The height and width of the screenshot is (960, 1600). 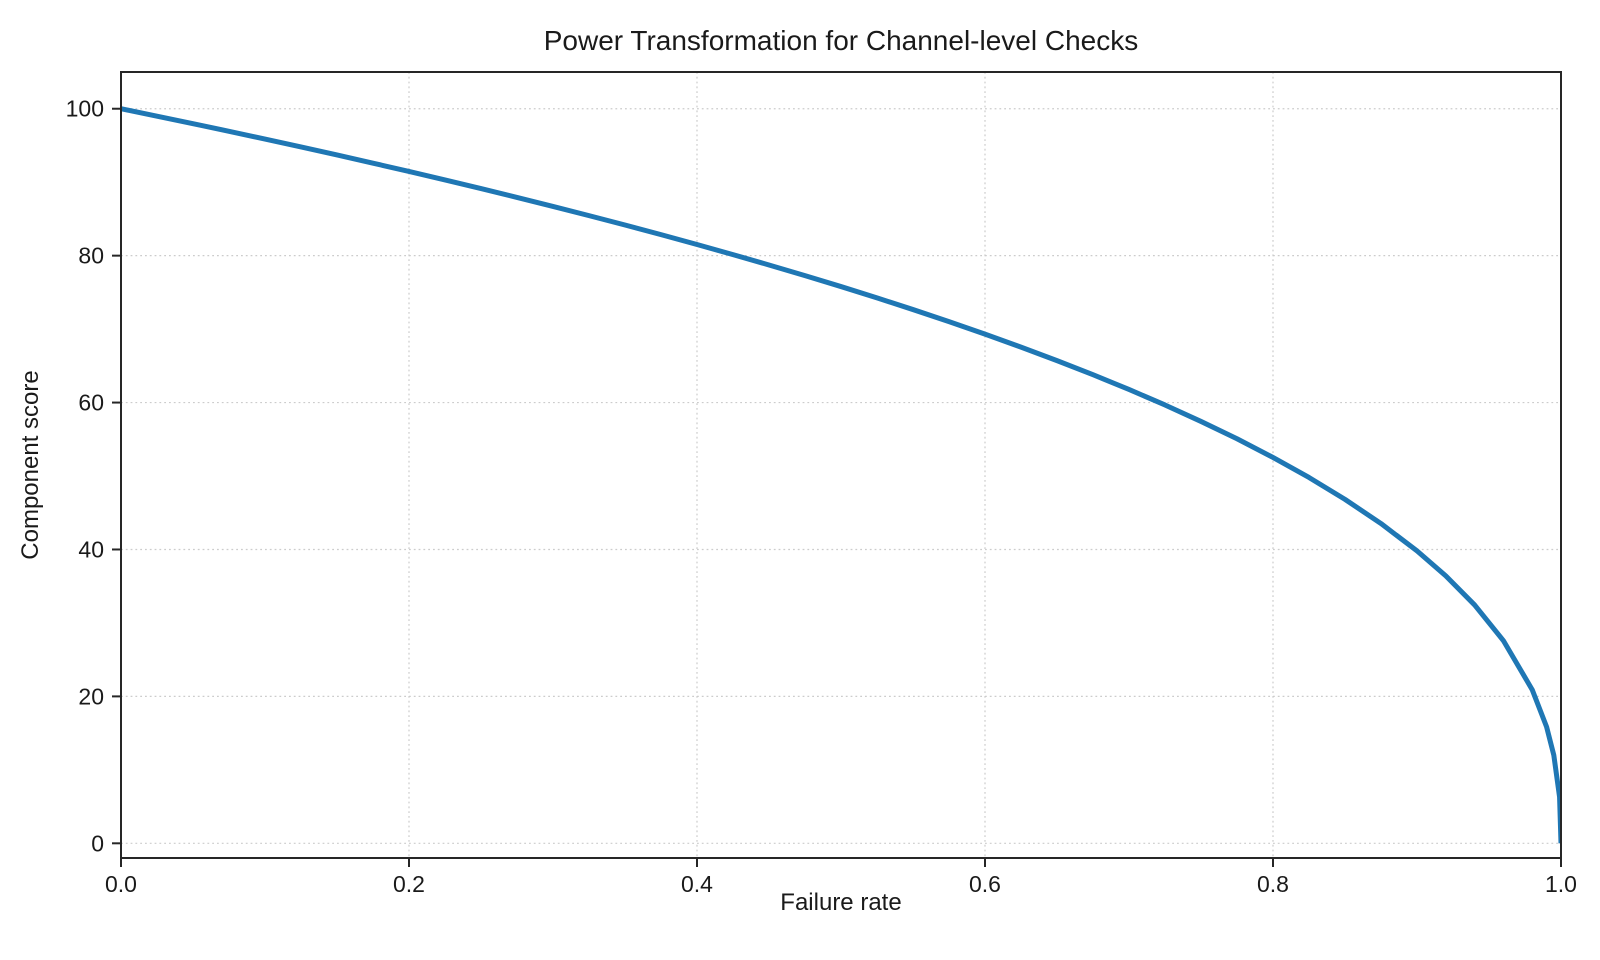 I want to click on x-tick-label: 0.4, so click(x=697, y=884).